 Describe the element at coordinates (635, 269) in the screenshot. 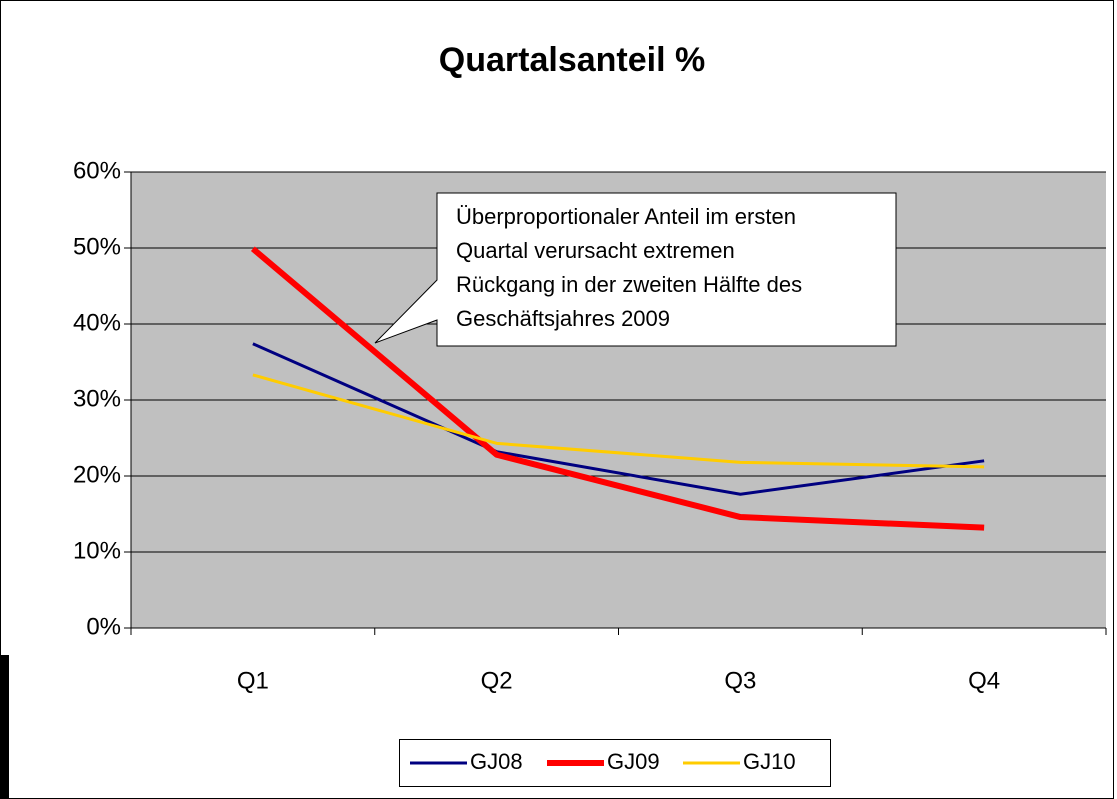

I see `callout-box` at that location.